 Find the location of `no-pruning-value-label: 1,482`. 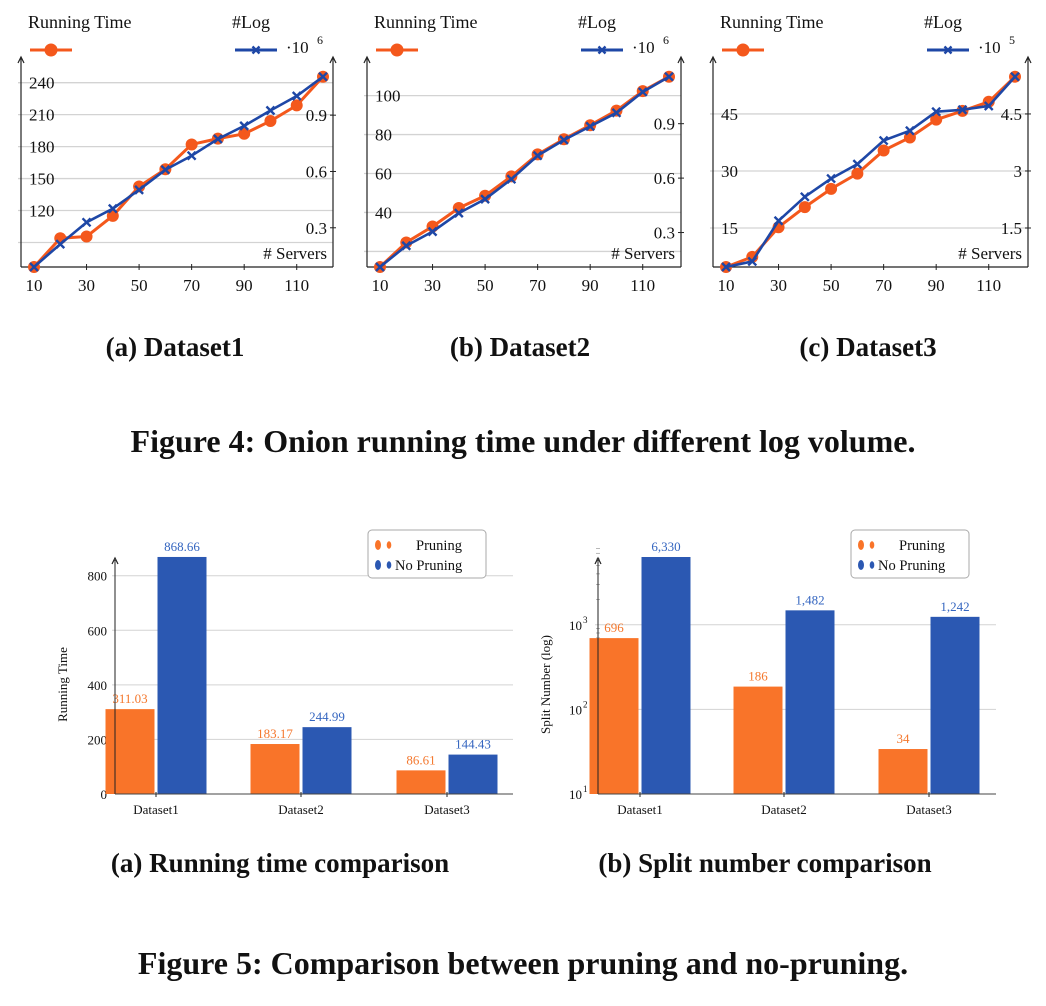

no-pruning-value-label: 1,482 is located at coordinates (809, 599).